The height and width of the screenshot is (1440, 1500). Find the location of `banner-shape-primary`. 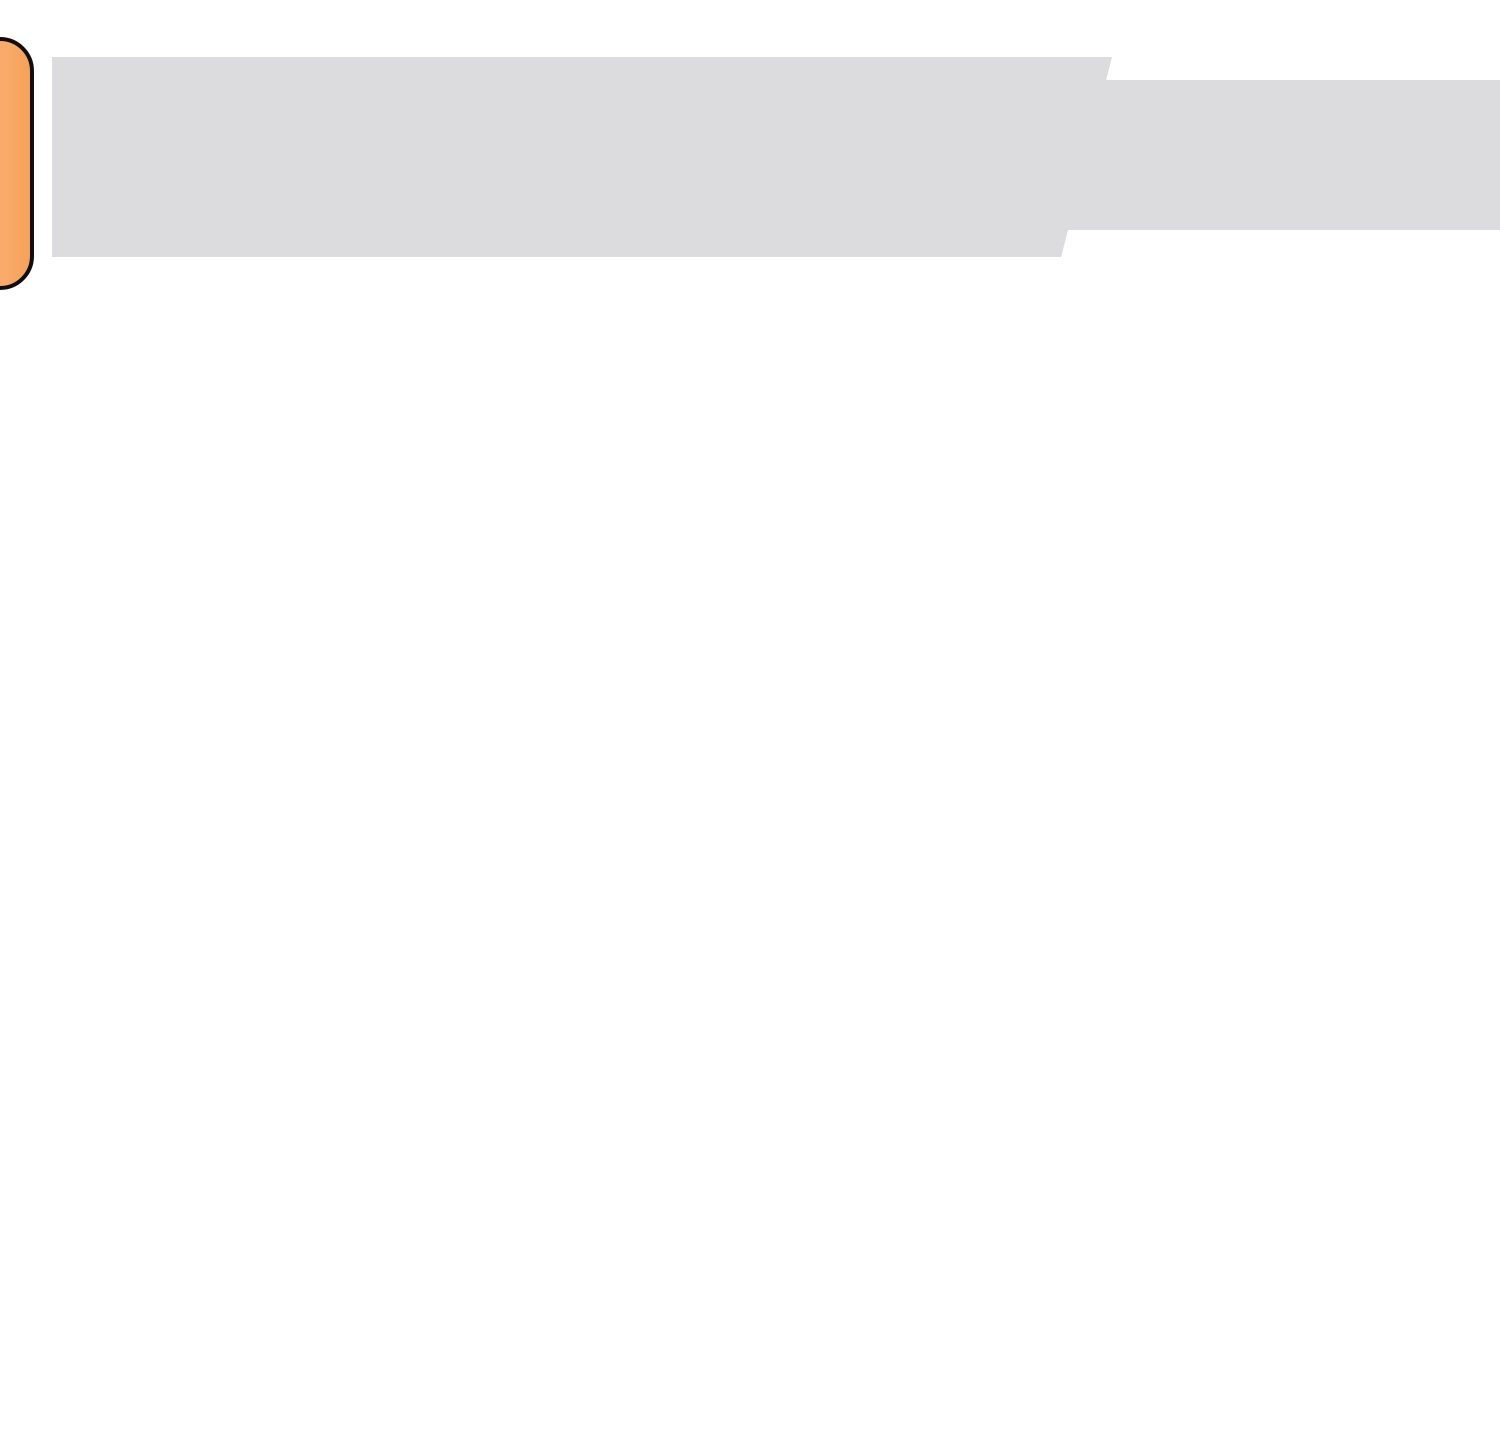

banner-shape-primary is located at coordinates (582, 157).